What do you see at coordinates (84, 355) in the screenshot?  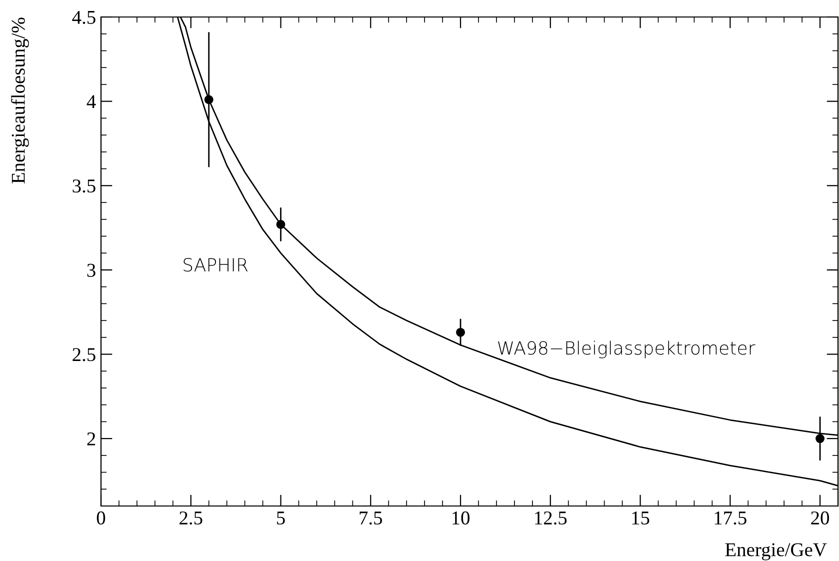 I see `y-tick-label: 2.5` at bounding box center [84, 355].